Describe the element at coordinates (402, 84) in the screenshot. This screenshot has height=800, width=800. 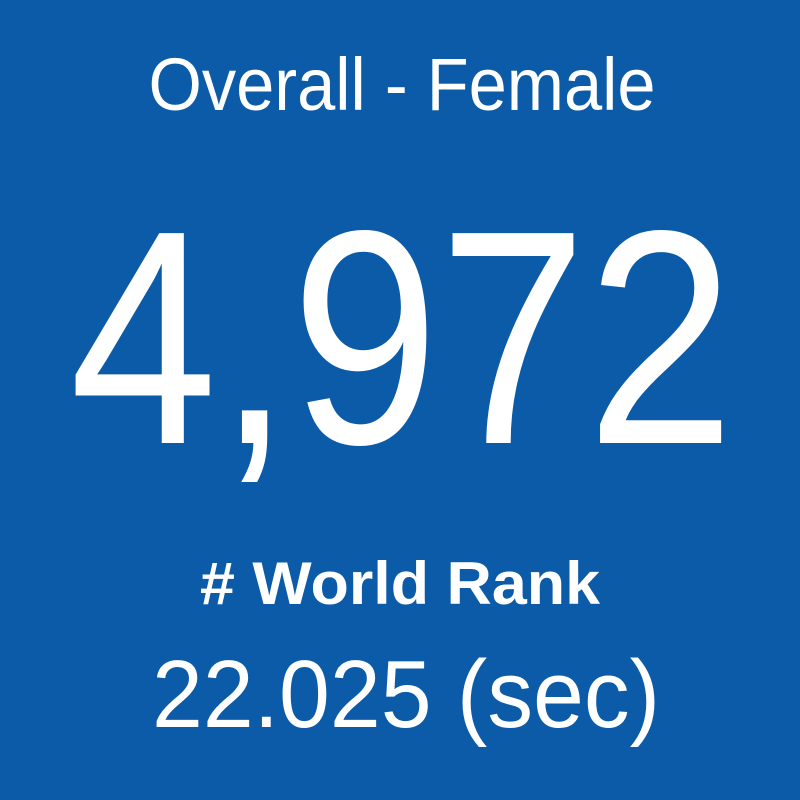
I see `card-title: Overall - Female` at that location.